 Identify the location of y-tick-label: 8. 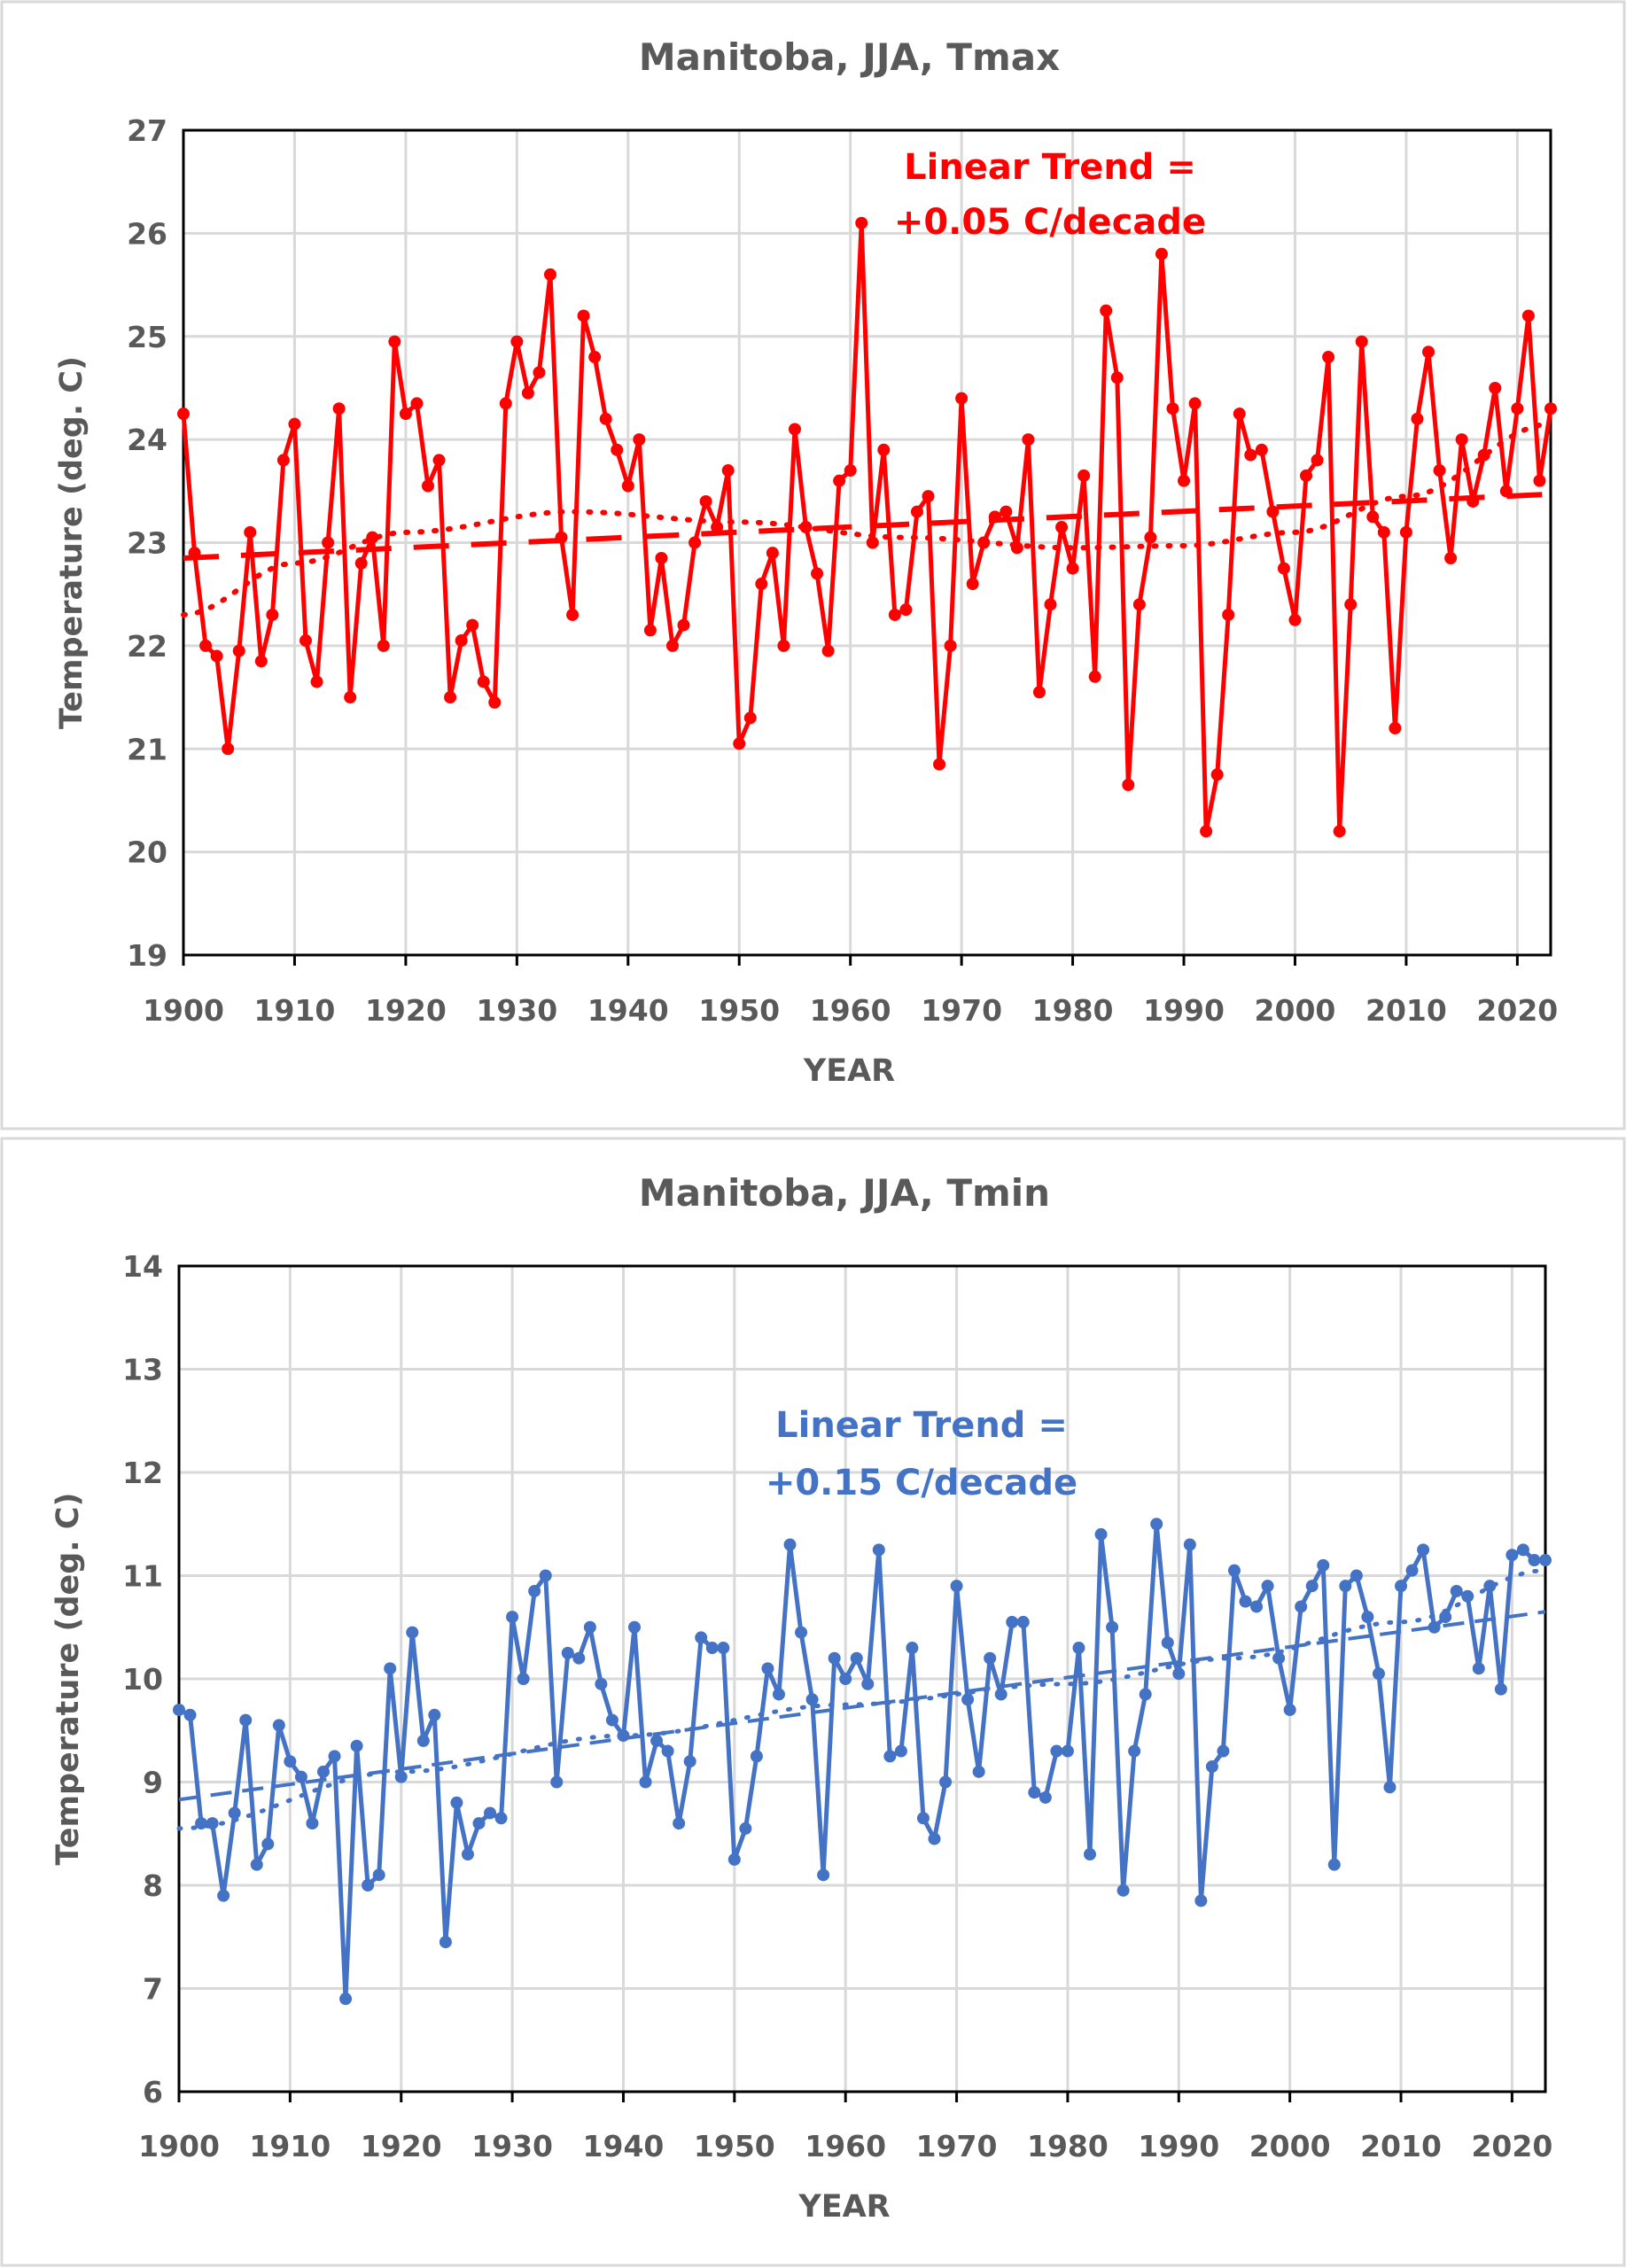
(153, 1885).